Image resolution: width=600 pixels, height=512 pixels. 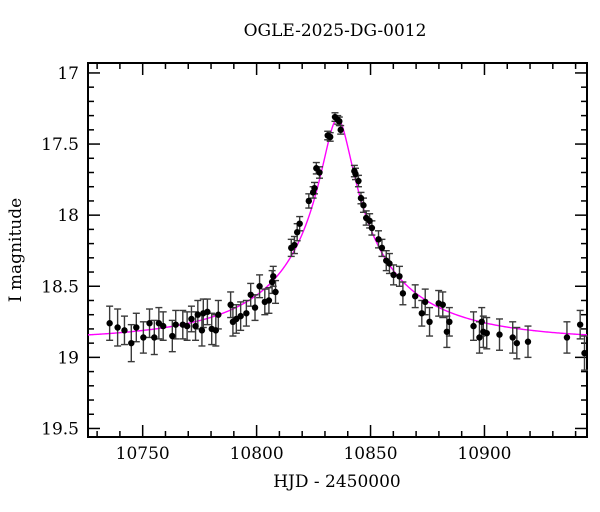 I want to click on y-tick-label: 18.5, so click(x=60, y=287).